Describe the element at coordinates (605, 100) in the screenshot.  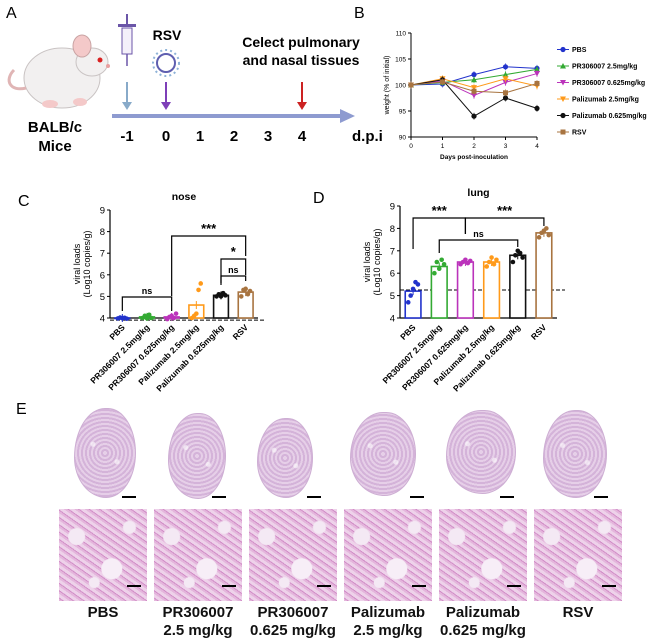
I see `legend-label: Palizumab 2.5mg/kg` at that location.